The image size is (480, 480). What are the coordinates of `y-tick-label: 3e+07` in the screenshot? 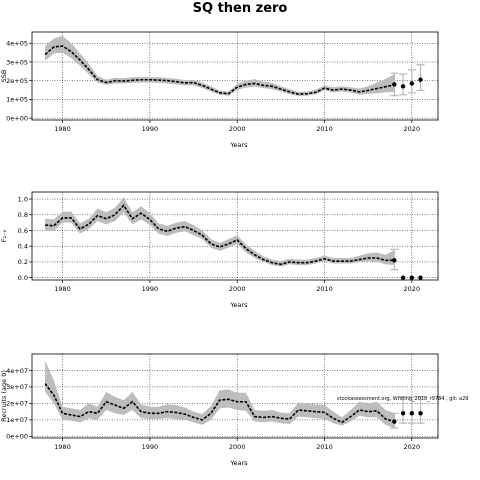 It's located at (17, 387).